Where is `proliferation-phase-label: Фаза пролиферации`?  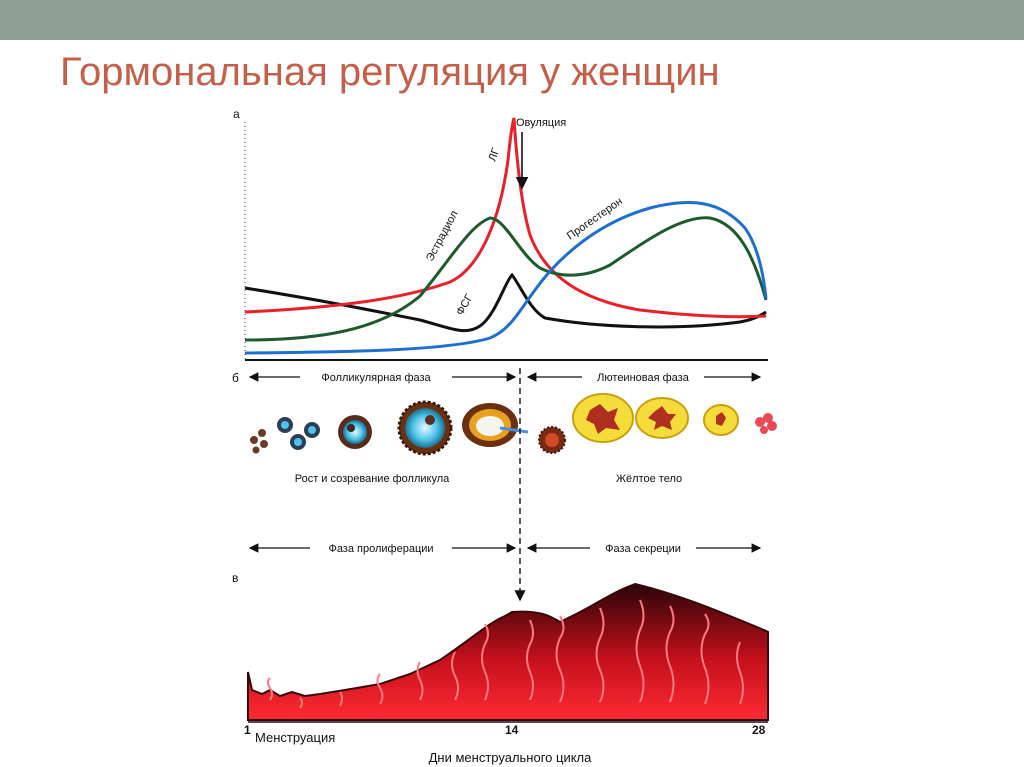
proliferation-phase-label: Фаза пролиферации is located at coordinates (380, 549).